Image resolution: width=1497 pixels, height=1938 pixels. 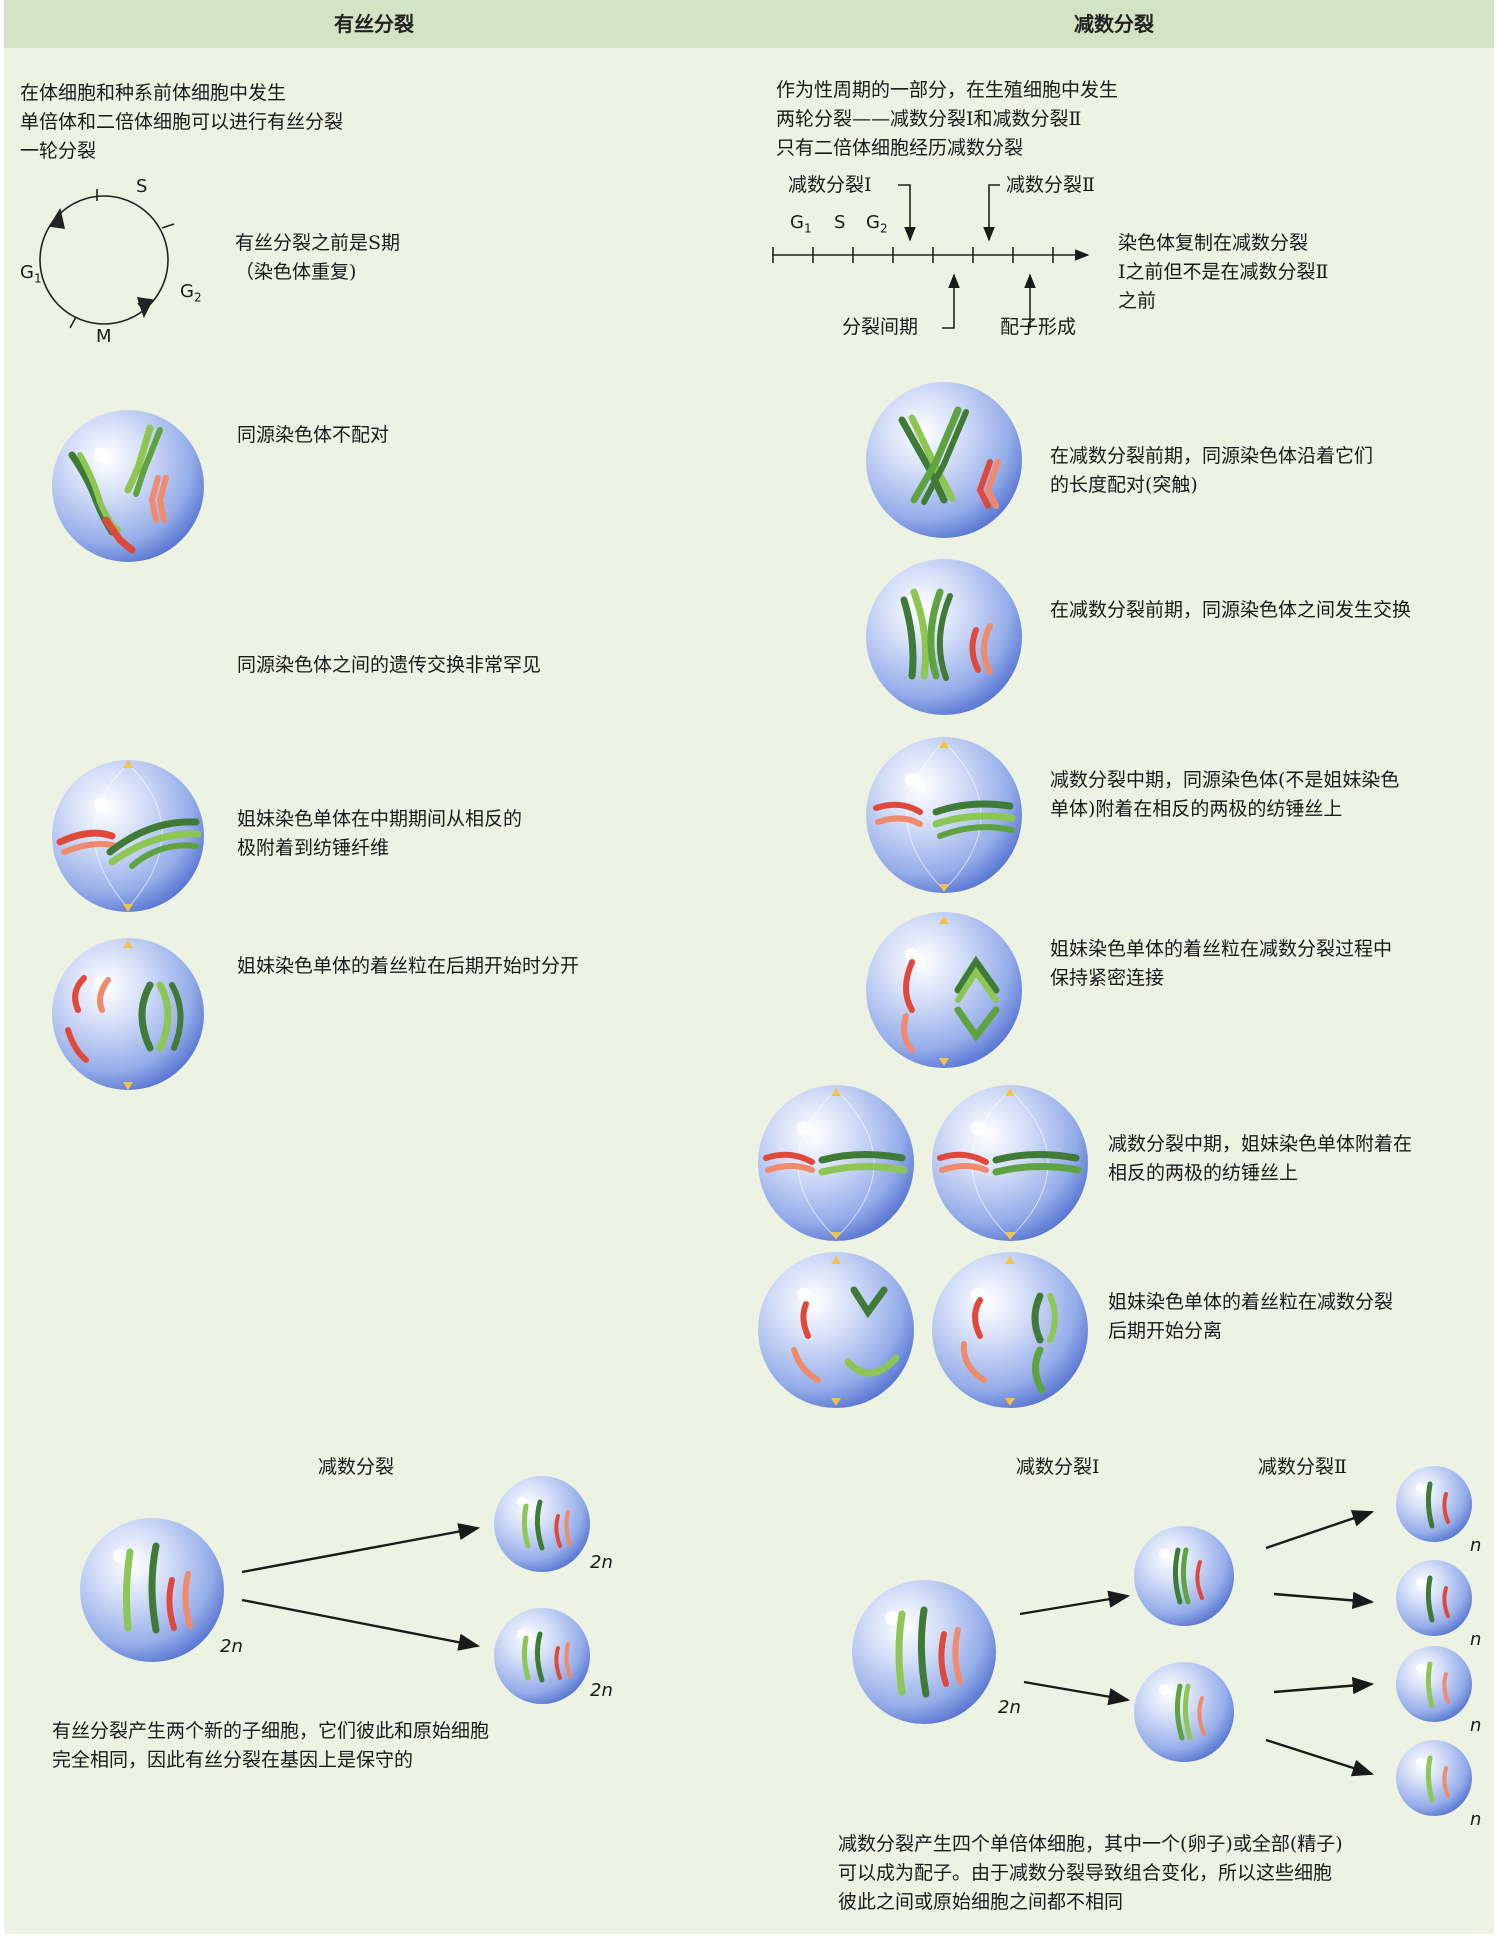 I want to click on mitosis-2n-daughter-1: 2n, so click(x=601, y=1562).